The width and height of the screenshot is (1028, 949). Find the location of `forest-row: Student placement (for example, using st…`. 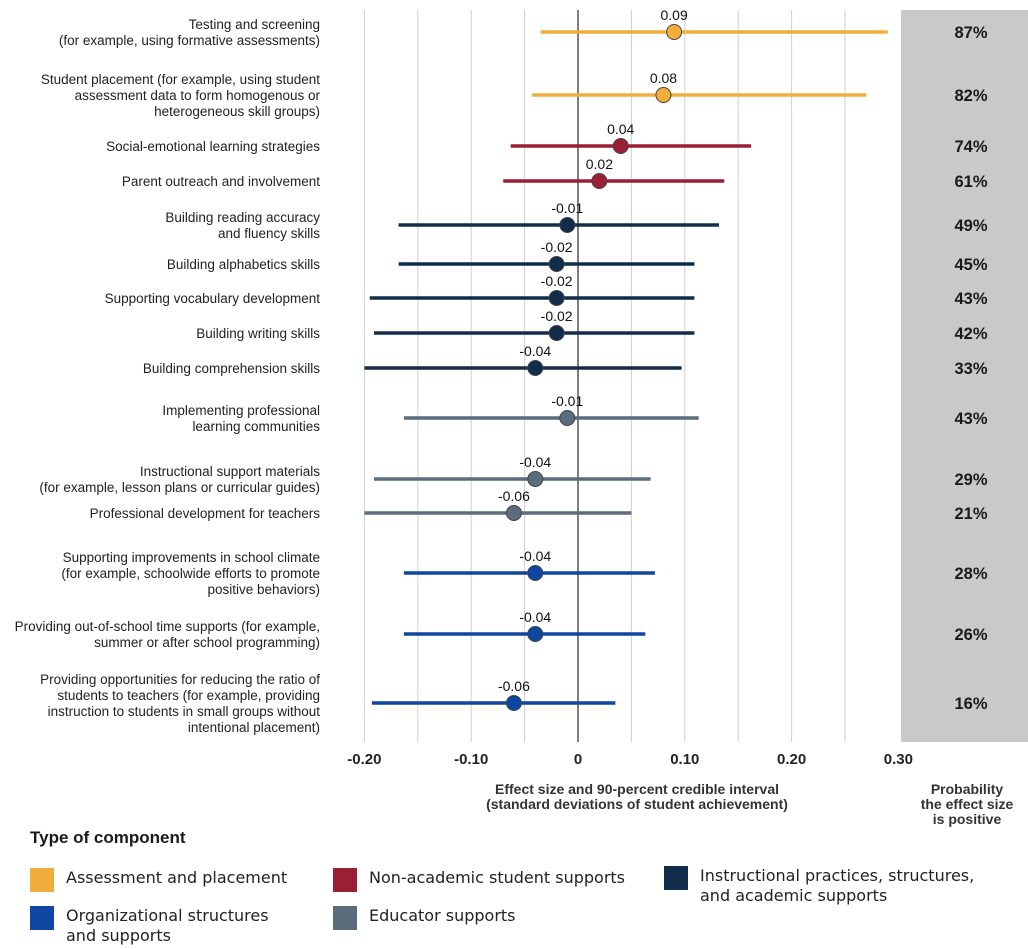

forest-row: Student placement (for example, using st… is located at coordinates (514, 94).